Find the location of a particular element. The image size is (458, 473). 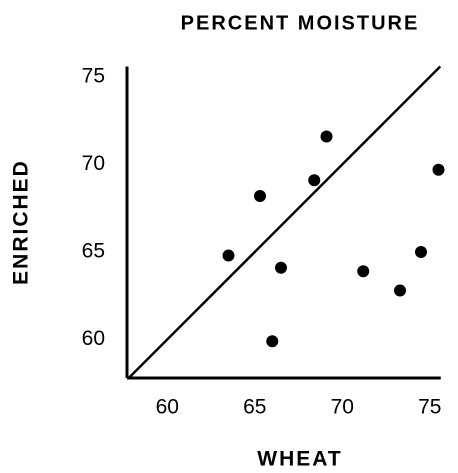

x-tick-label: 60 is located at coordinates (167, 407).